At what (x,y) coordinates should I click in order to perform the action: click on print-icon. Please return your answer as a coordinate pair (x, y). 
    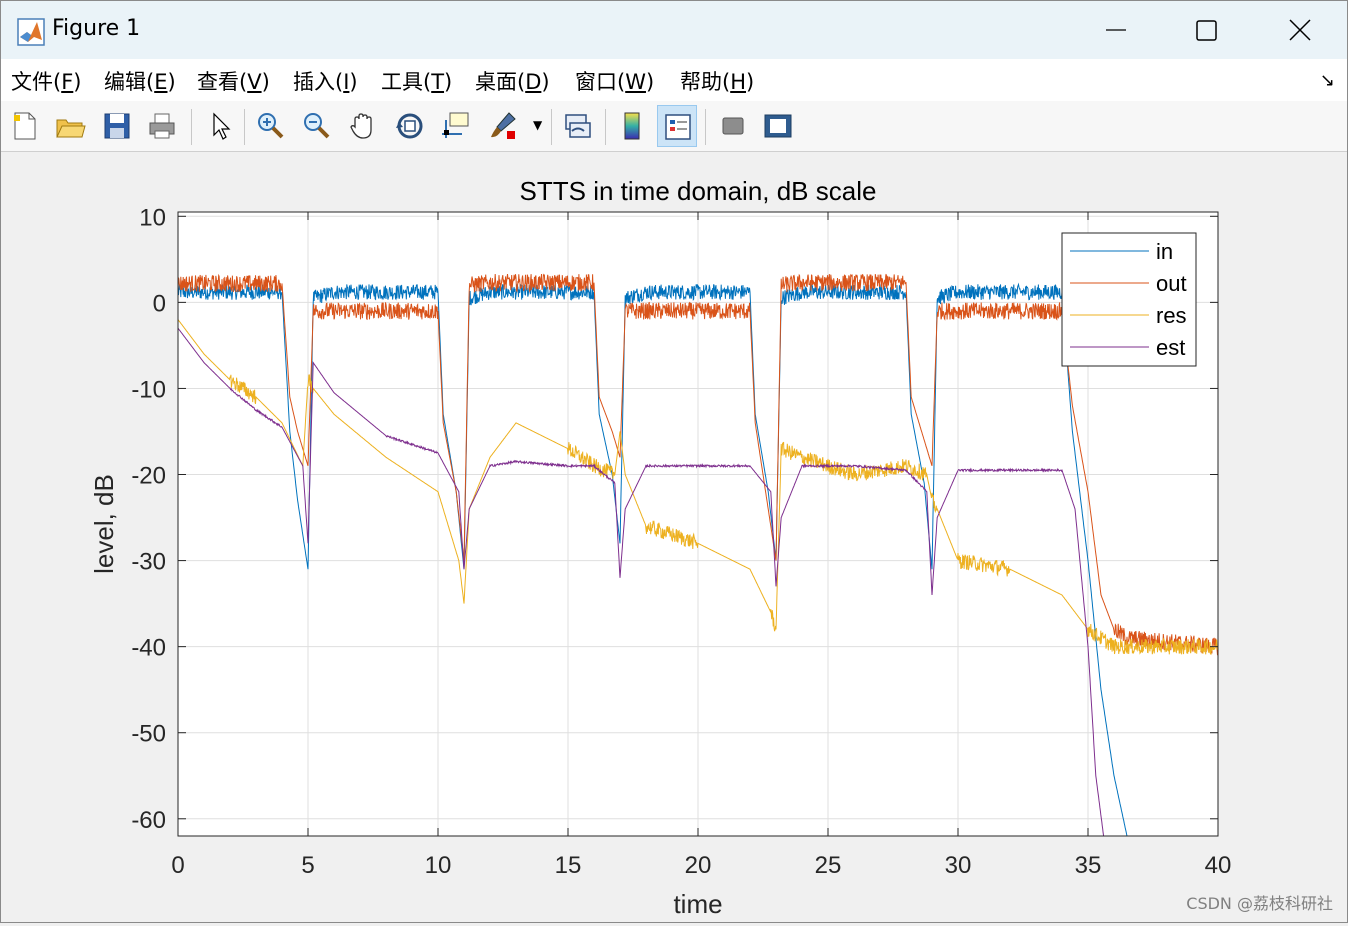
    Looking at the image, I should click on (162, 126).